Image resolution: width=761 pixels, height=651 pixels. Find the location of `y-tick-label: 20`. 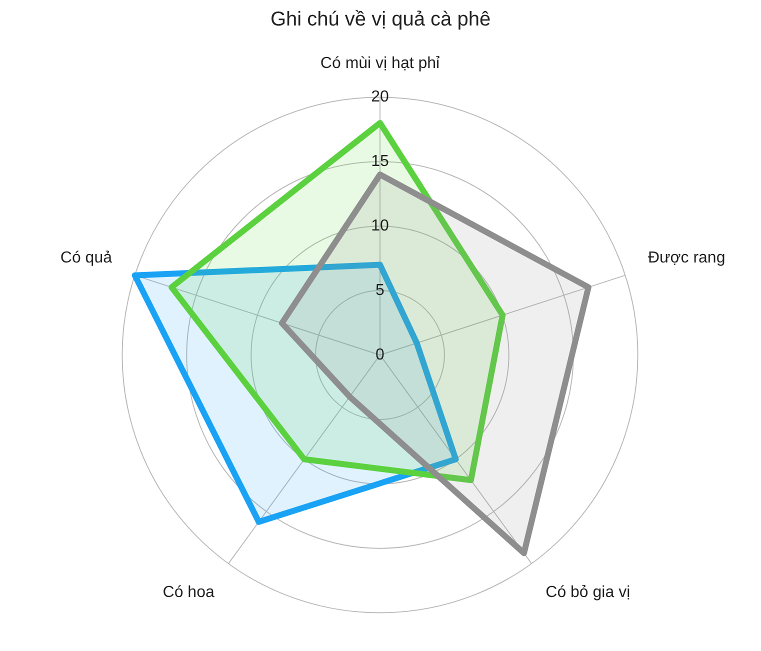

y-tick-label: 20 is located at coordinates (380, 97).